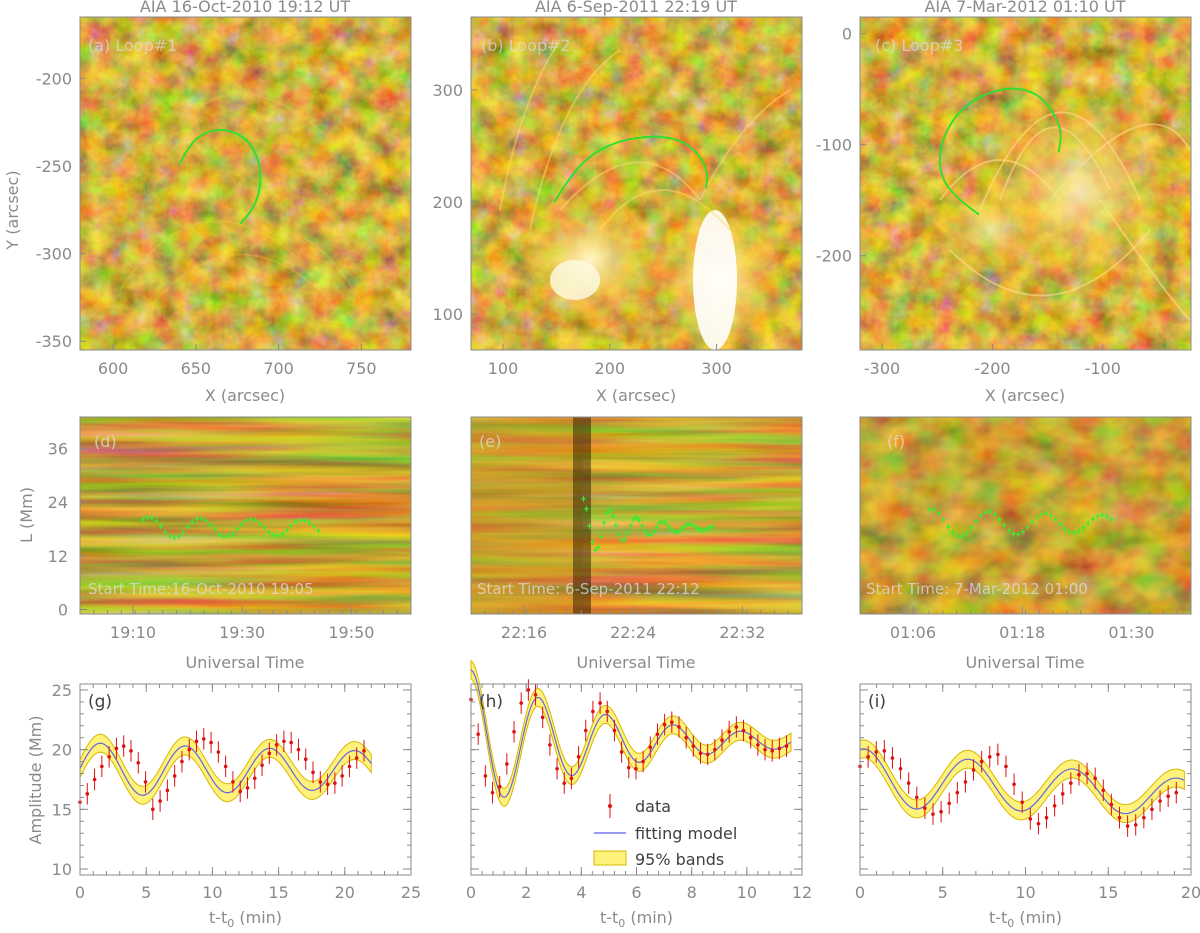  I want to click on amplitude-panel-h: 0 2 4 6 8 10 12 (h) t-t0 (min), so click(639, 794).